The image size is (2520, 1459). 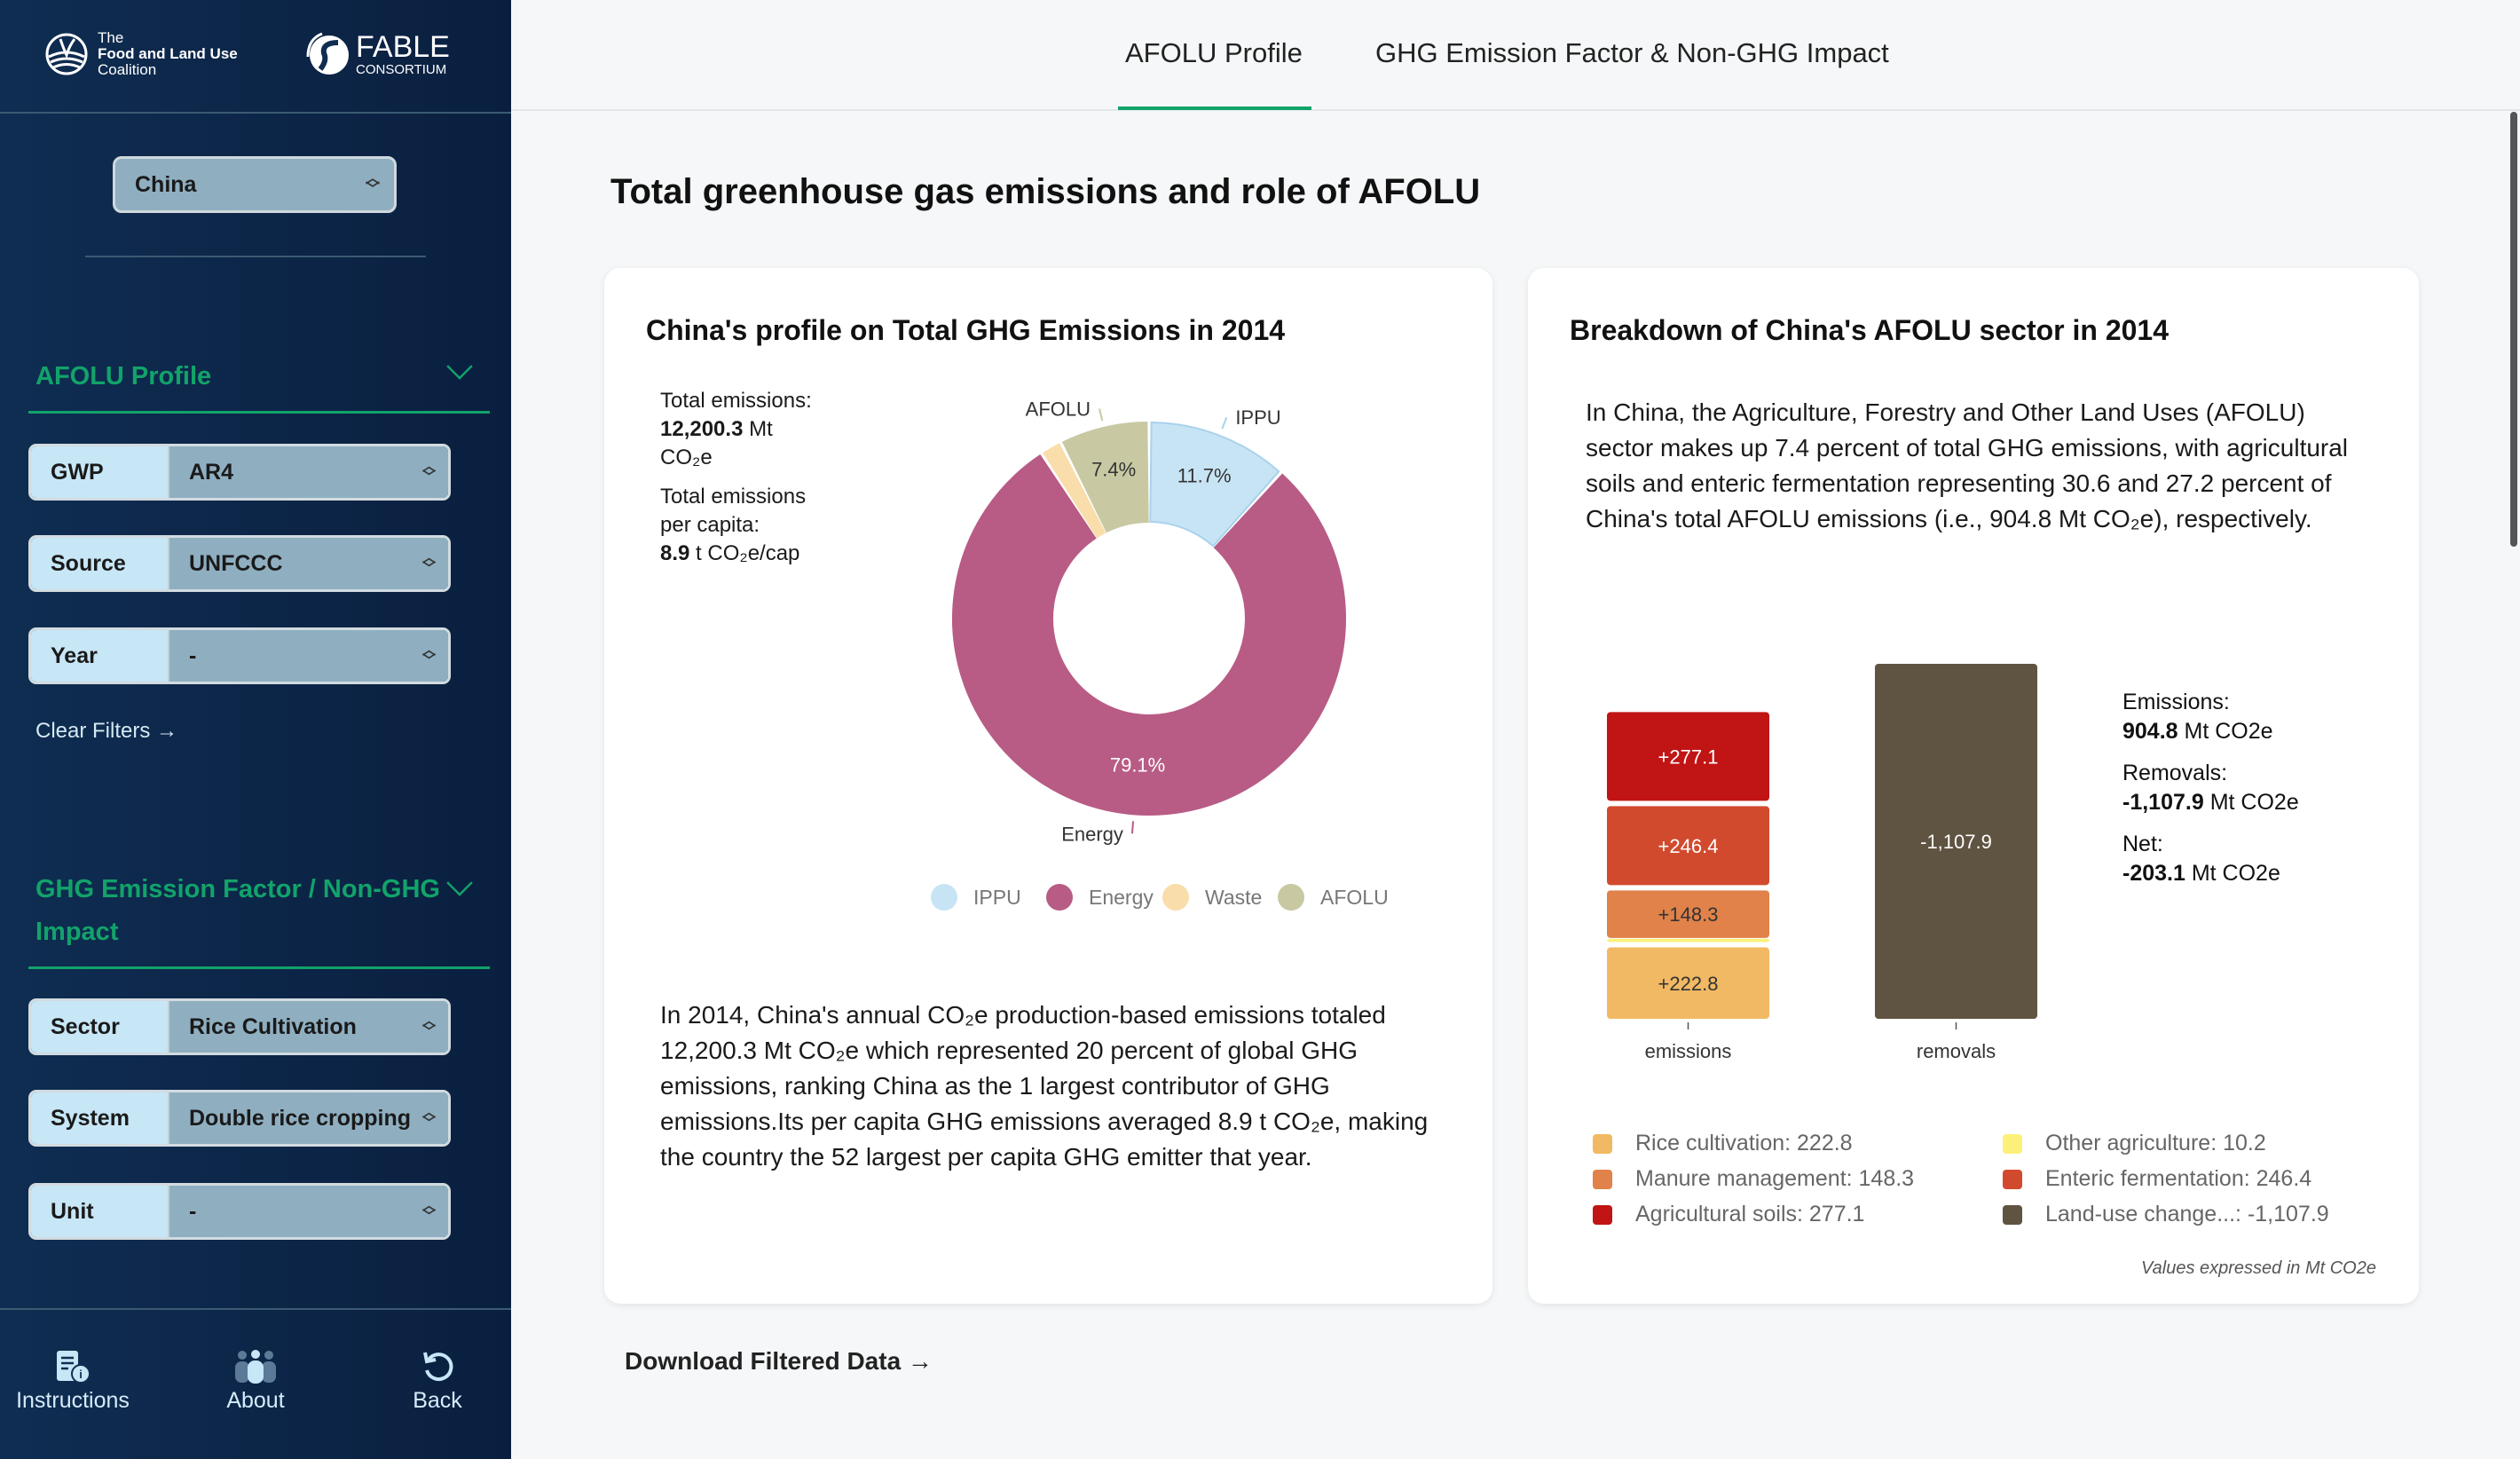 What do you see at coordinates (240, 1118) in the screenshot?
I see `system-filter: System Double rice cropping ︿ ﹀` at bounding box center [240, 1118].